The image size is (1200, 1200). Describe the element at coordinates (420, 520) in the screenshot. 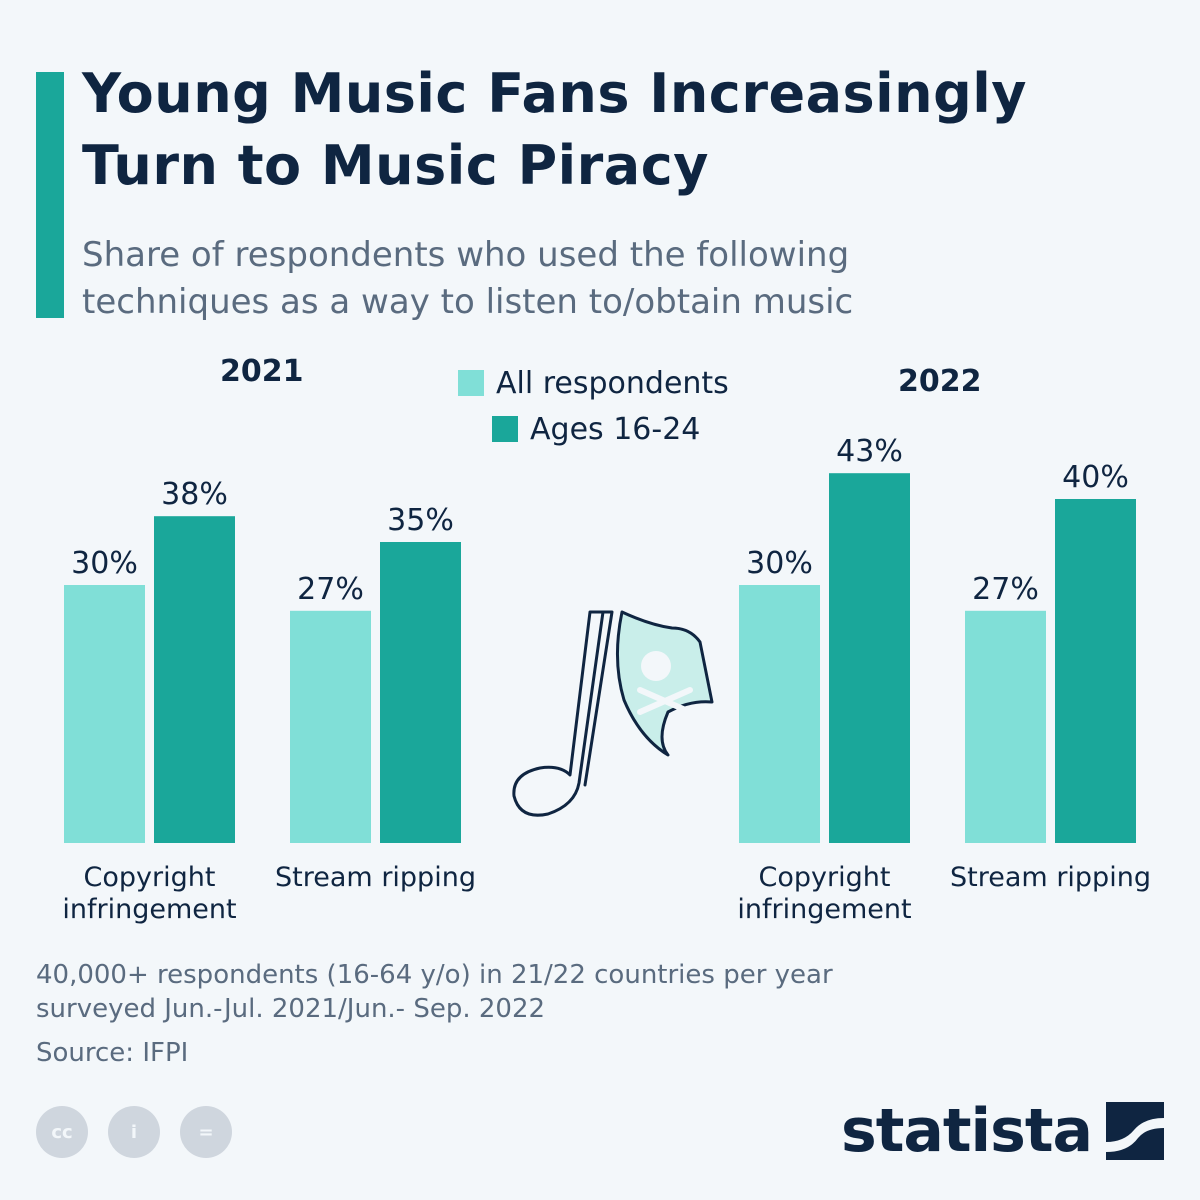

I see `data-label: 35%` at that location.